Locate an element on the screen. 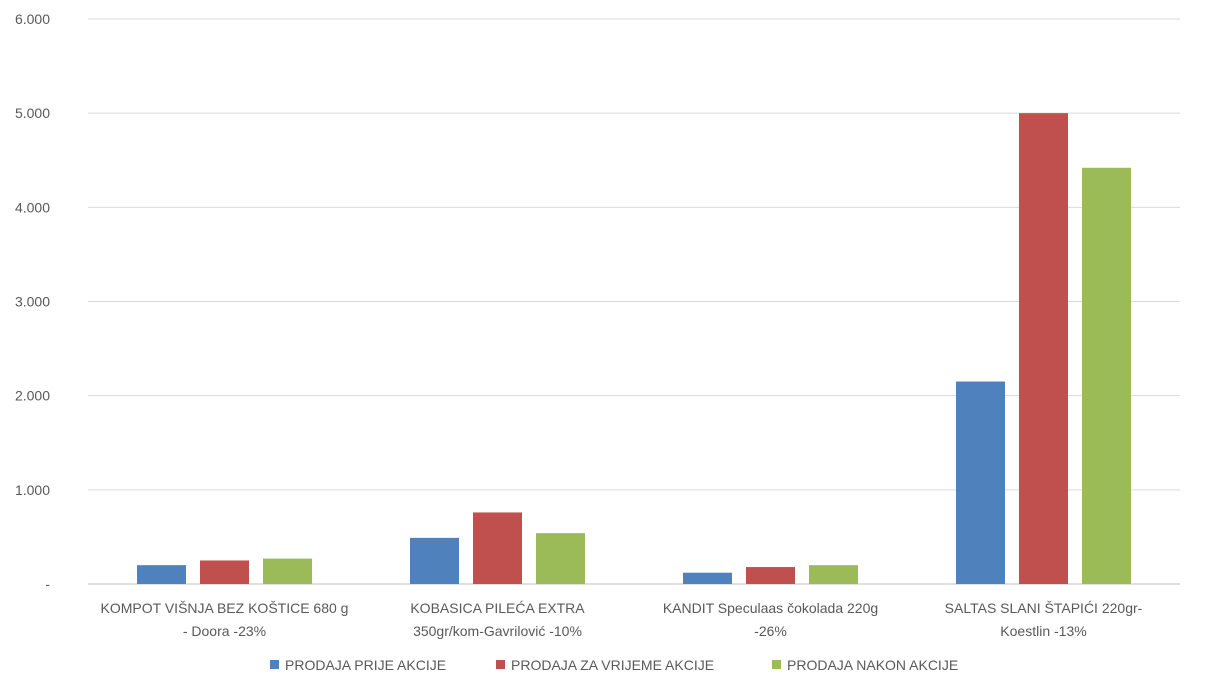 The image size is (1212, 680). legend-label: PRODAJA ZA VRIJEME AKCIJE is located at coordinates (612, 665).